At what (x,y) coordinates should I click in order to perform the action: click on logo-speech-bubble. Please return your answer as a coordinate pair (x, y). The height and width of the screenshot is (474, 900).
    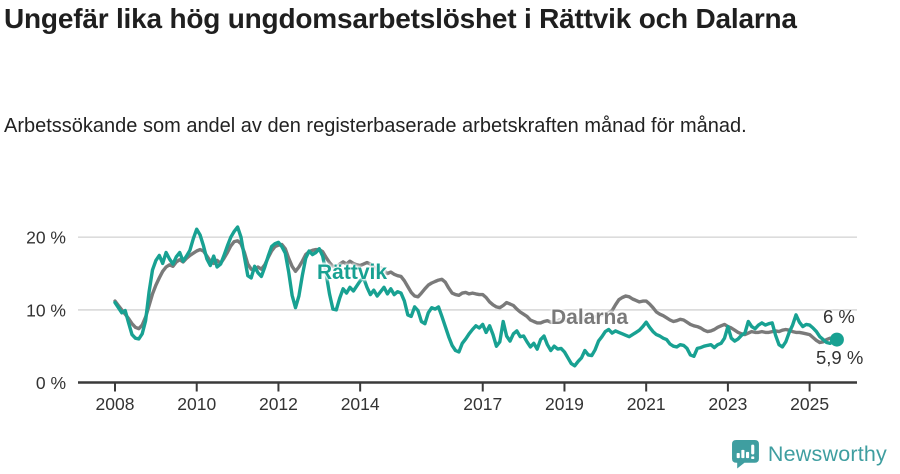
    Looking at the image, I should click on (745, 454).